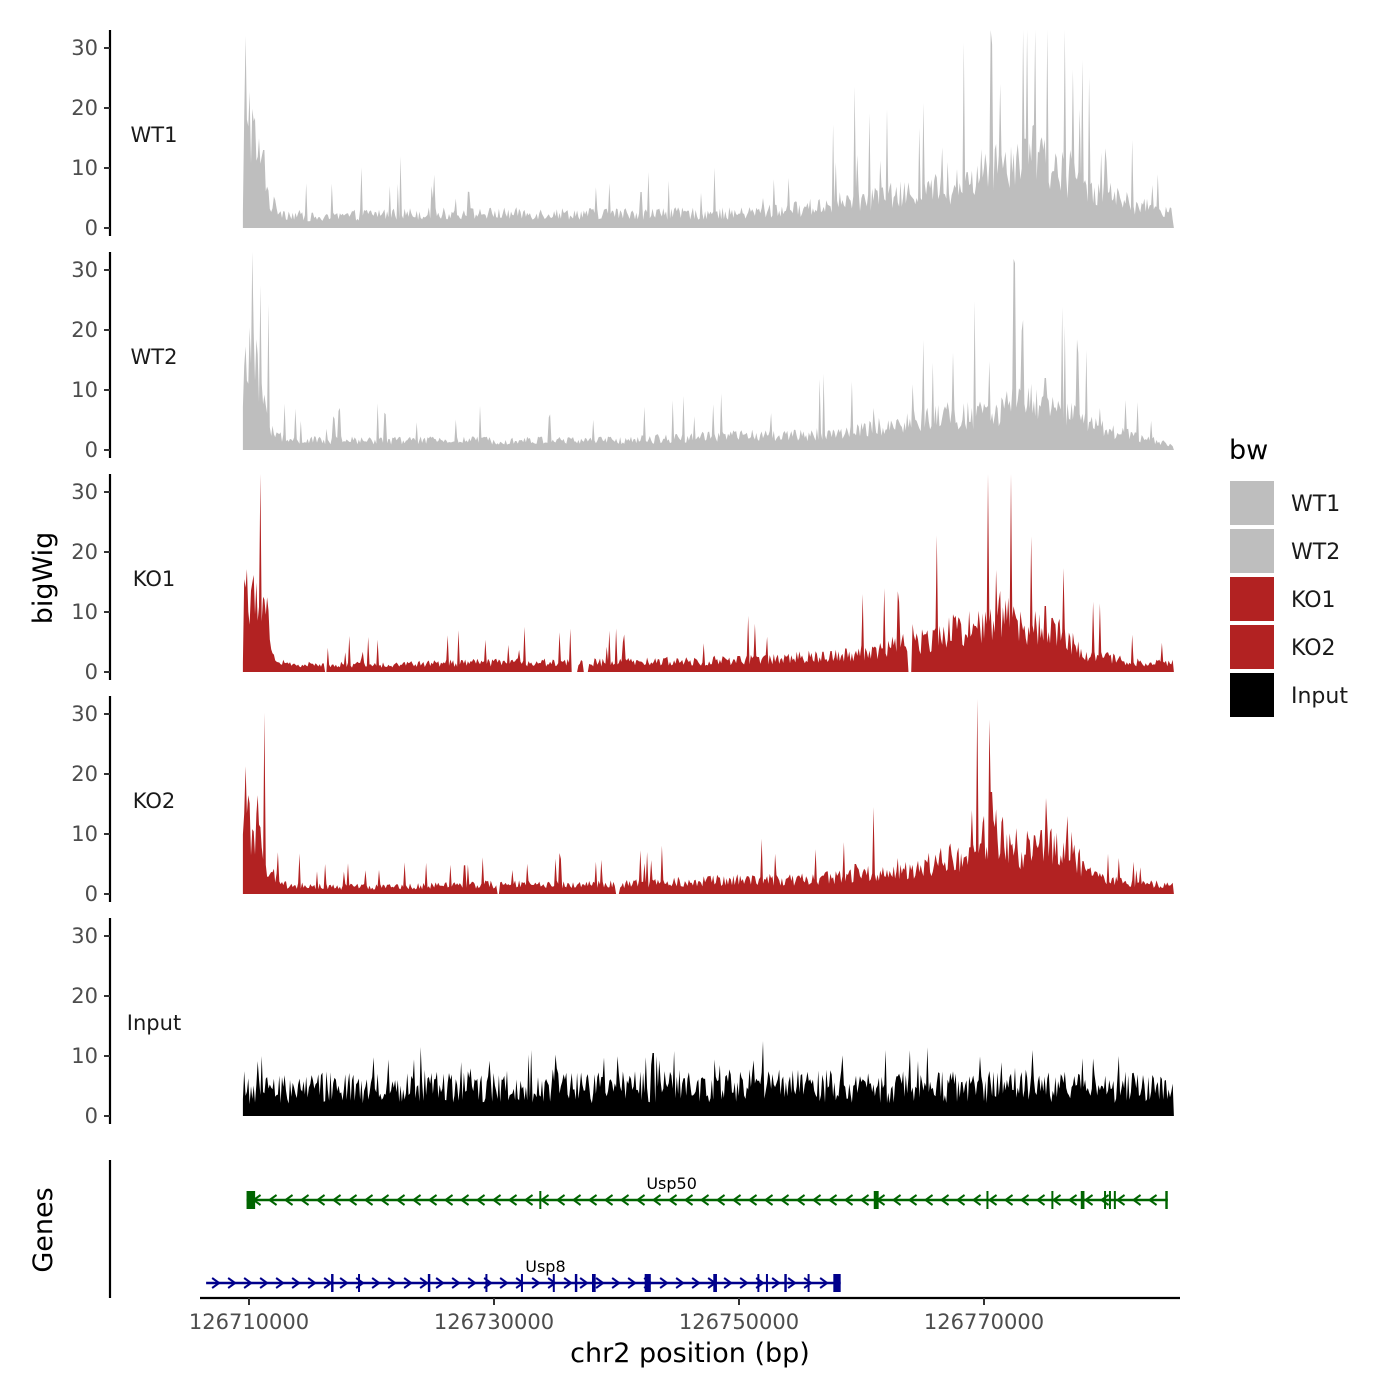  I want to click on track-panel-input: 0 10 20 30 Input, so click(622, 1023).